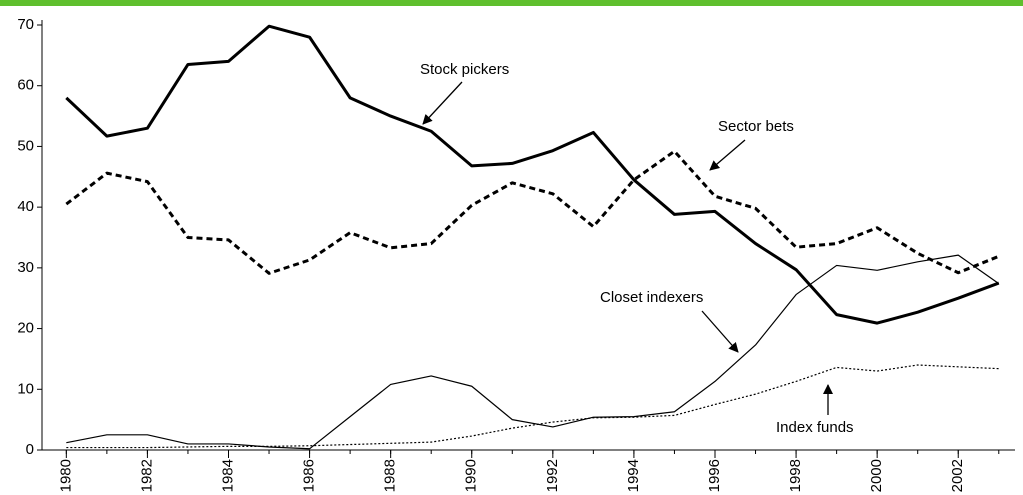 Image resolution: width=1023 pixels, height=495 pixels. Describe the element at coordinates (25, 206) in the screenshot. I see `y-tick-label: 40` at that location.